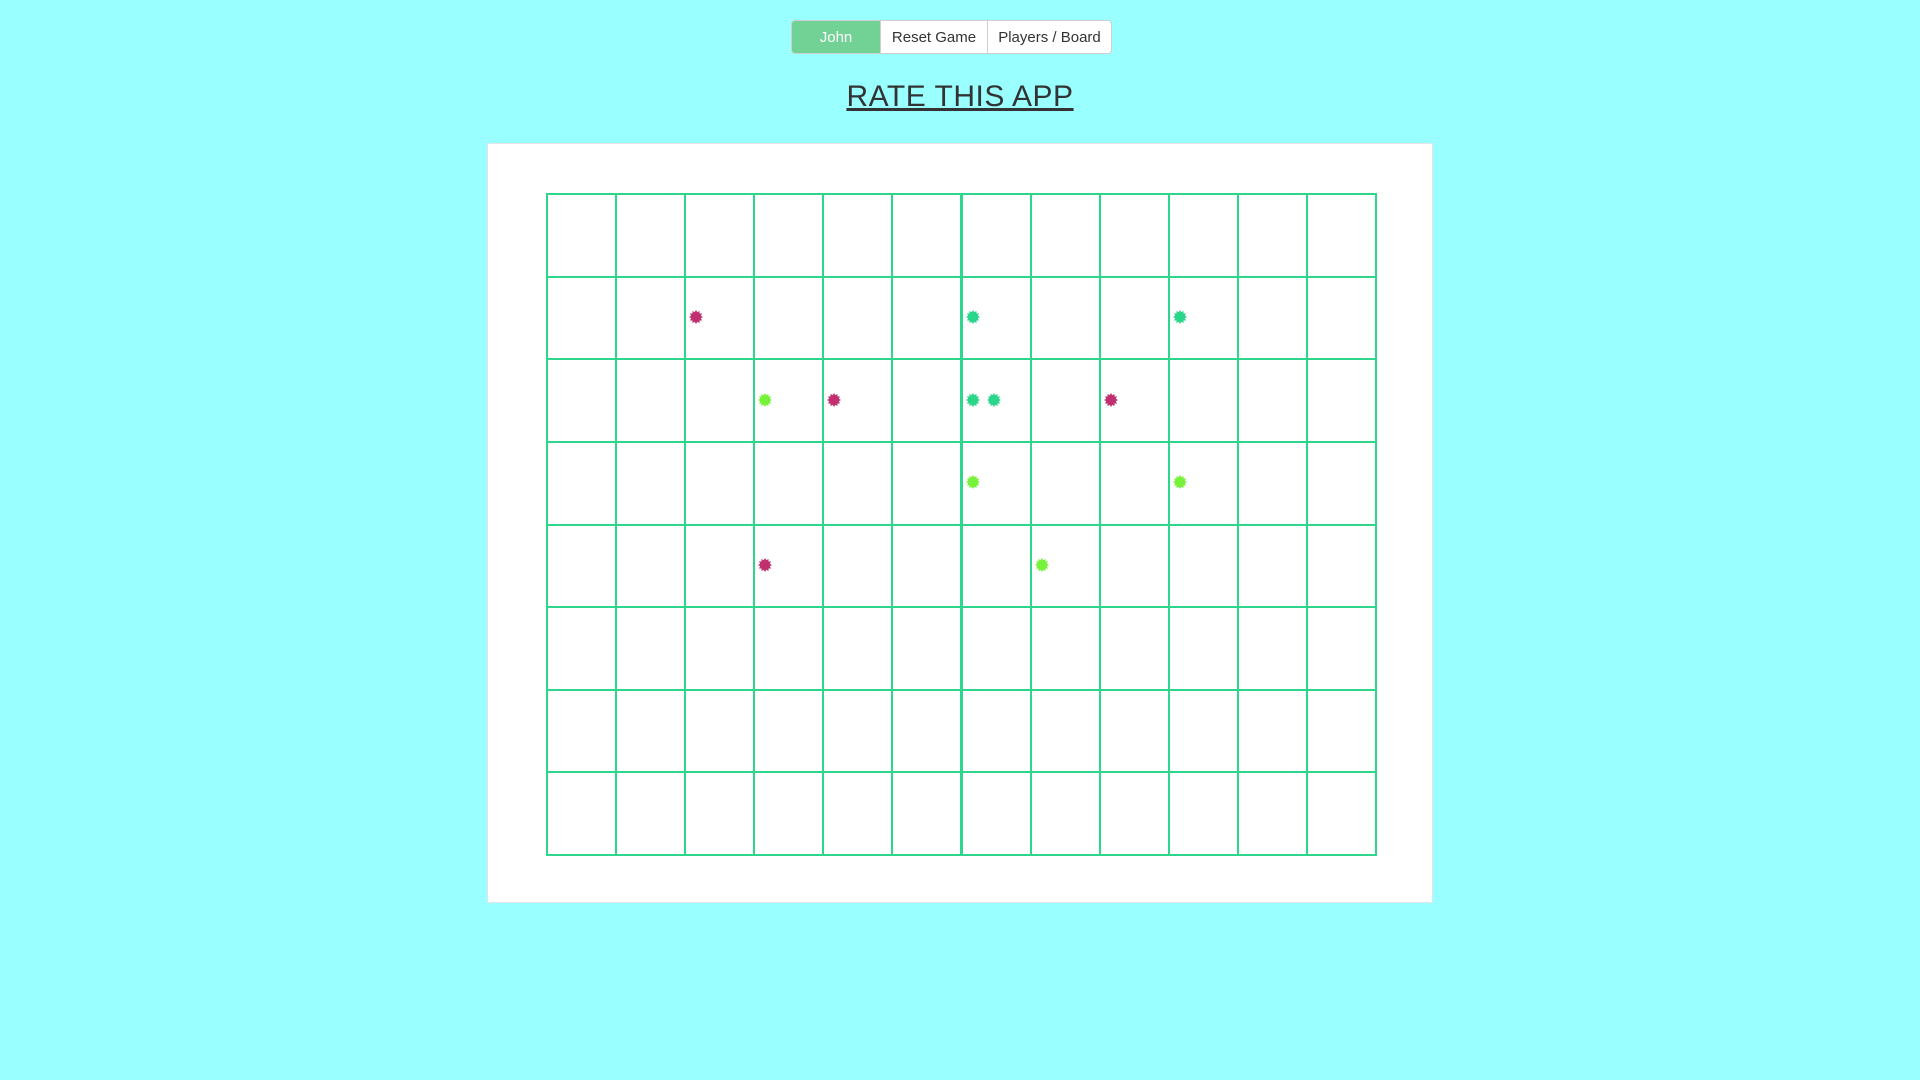 The width and height of the screenshot is (1920, 1080). Describe the element at coordinates (960, 96) in the screenshot. I see `rate-this-app-link: RATE THIS APP` at that location.